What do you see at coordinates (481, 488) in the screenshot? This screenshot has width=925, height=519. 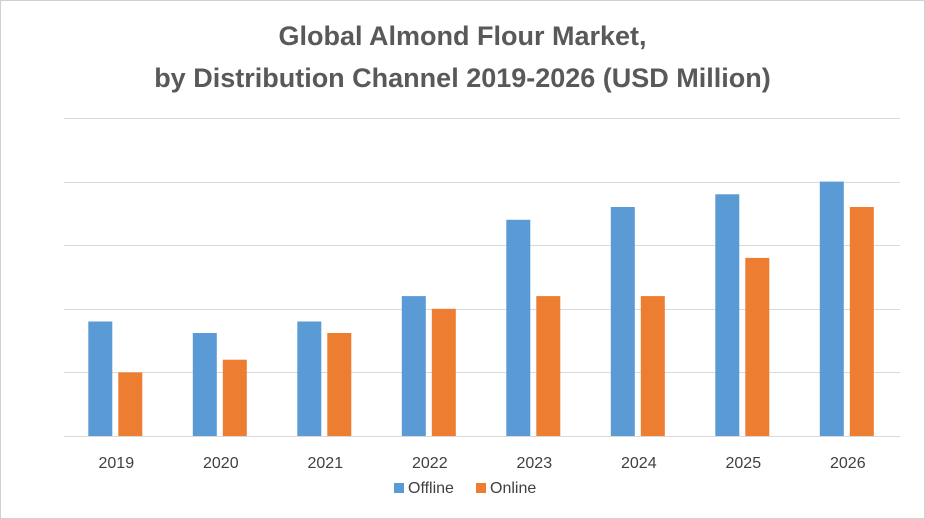 I see `legend-swatch-online` at bounding box center [481, 488].